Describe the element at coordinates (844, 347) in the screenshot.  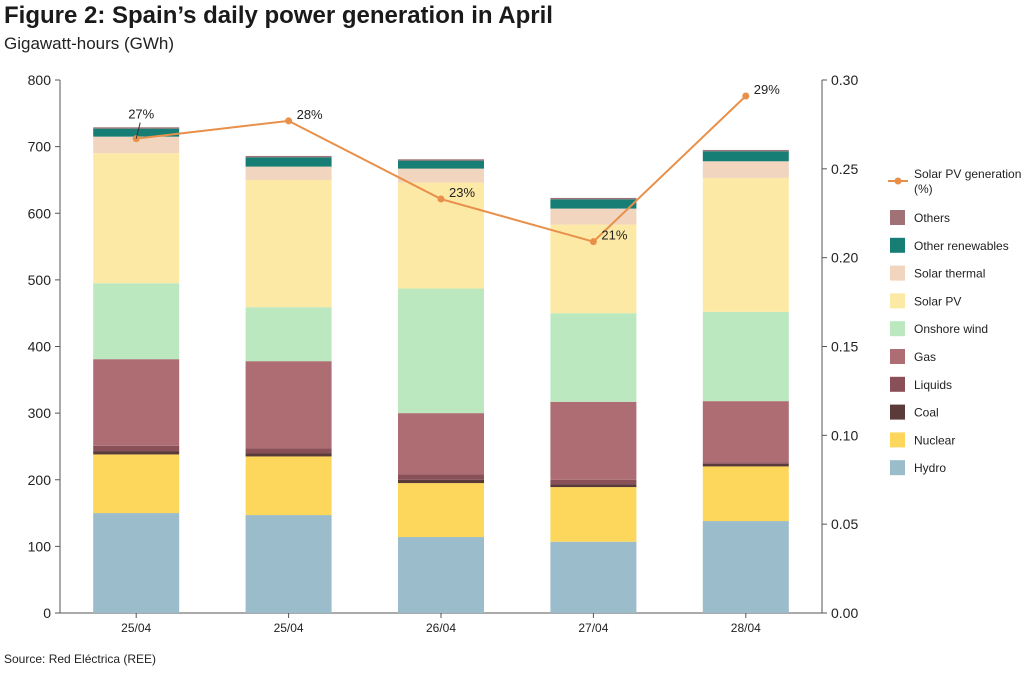
I see `y2-tick-label: 0.15` at that location.